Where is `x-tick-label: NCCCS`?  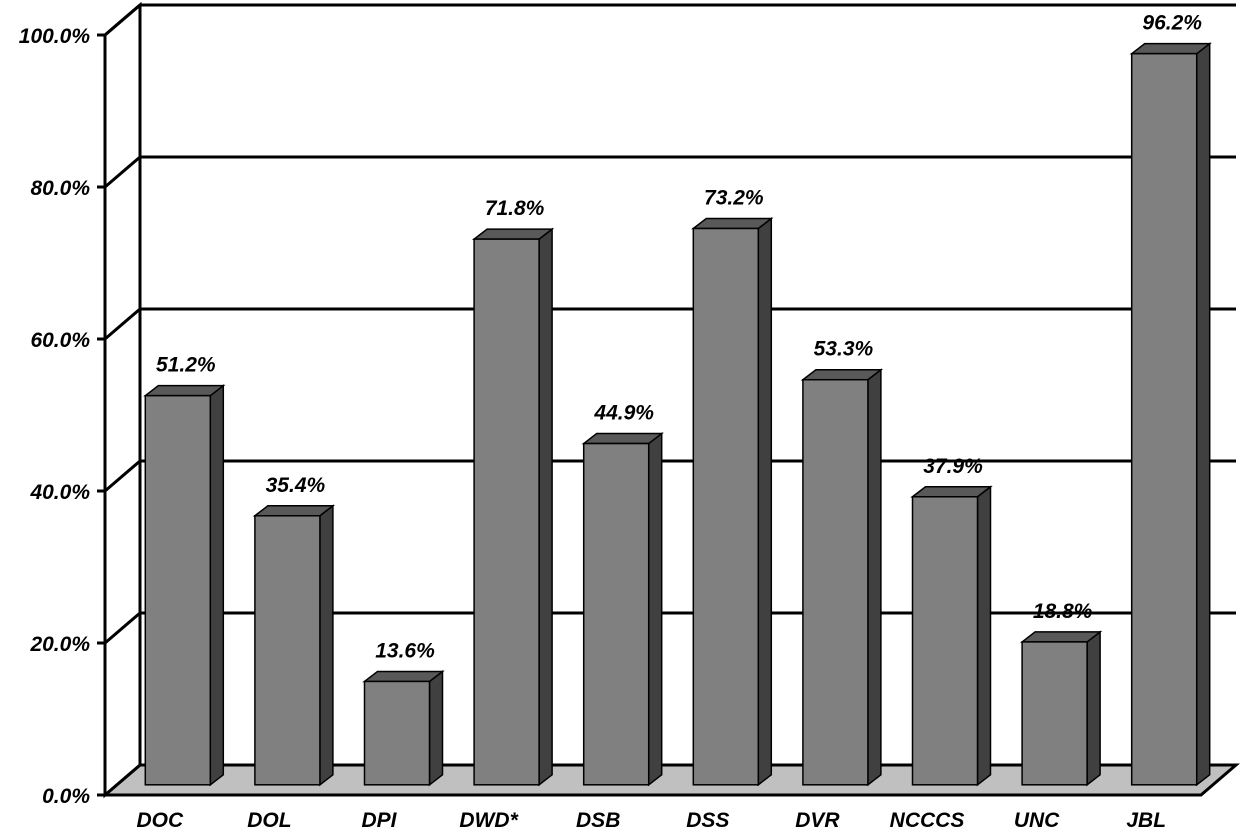
x-tick-label: NCCCS is located at coordinates (927, 820).